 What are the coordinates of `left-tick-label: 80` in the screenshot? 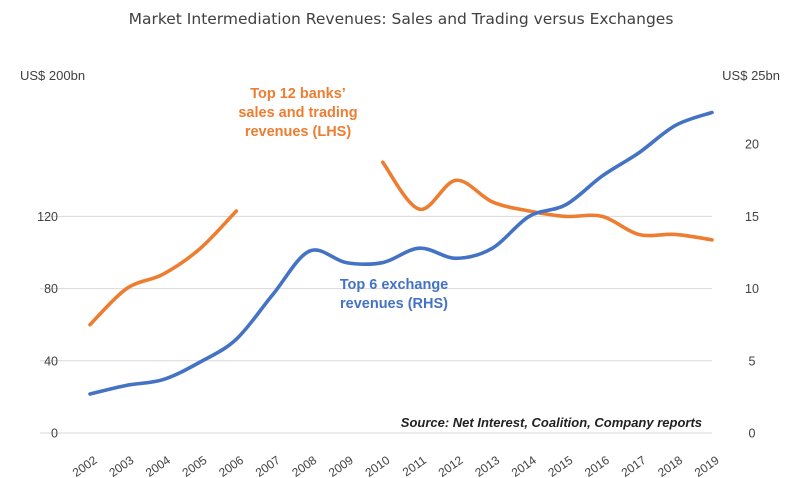 It's located at (51, 289).